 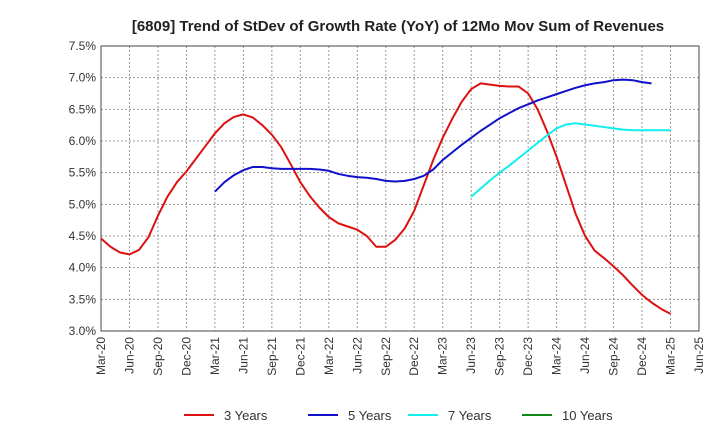 What do you see at coordinates (101, 356) in the screenshot?
I see `x-tick-label: Mar-20` at bounding box center [101, 356].